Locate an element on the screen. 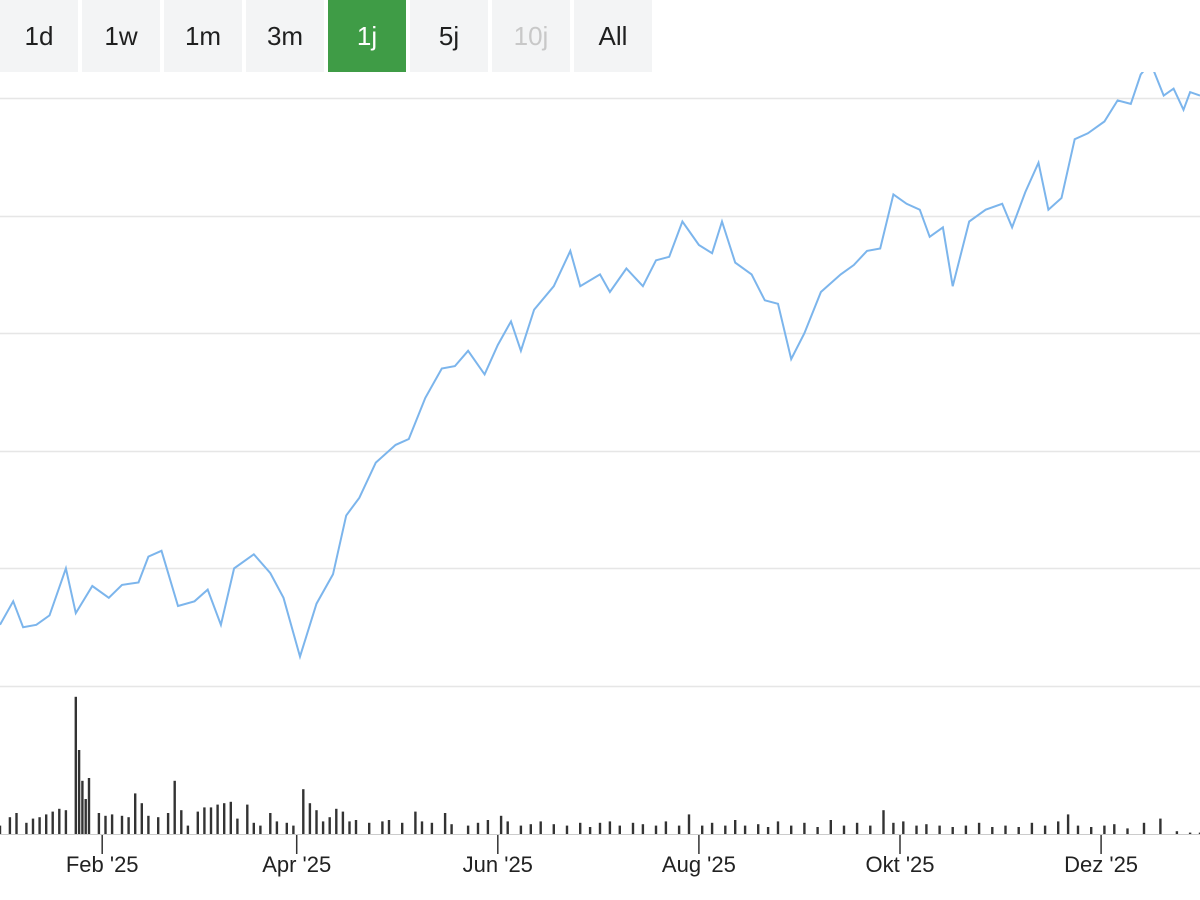 This screenshot has width=1200, height=900. range-button-5j: 5j is located at coordinates (449, 36).